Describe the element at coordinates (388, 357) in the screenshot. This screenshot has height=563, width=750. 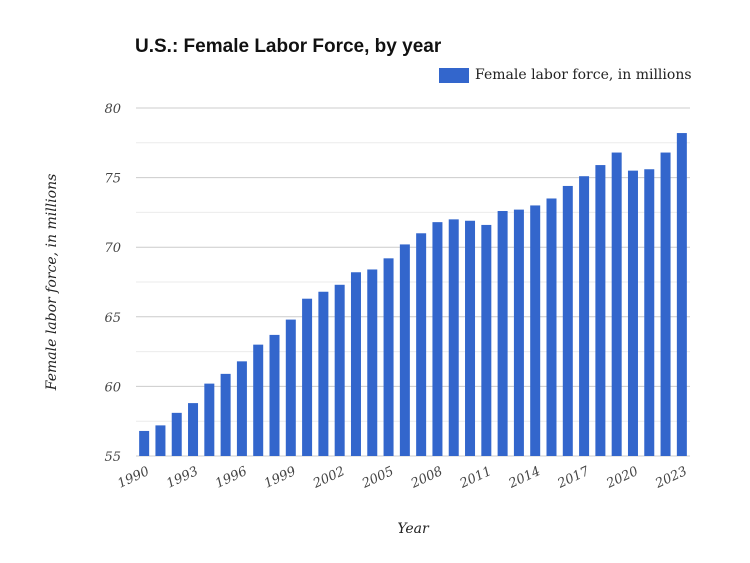
I see `bar-2005` at that location.